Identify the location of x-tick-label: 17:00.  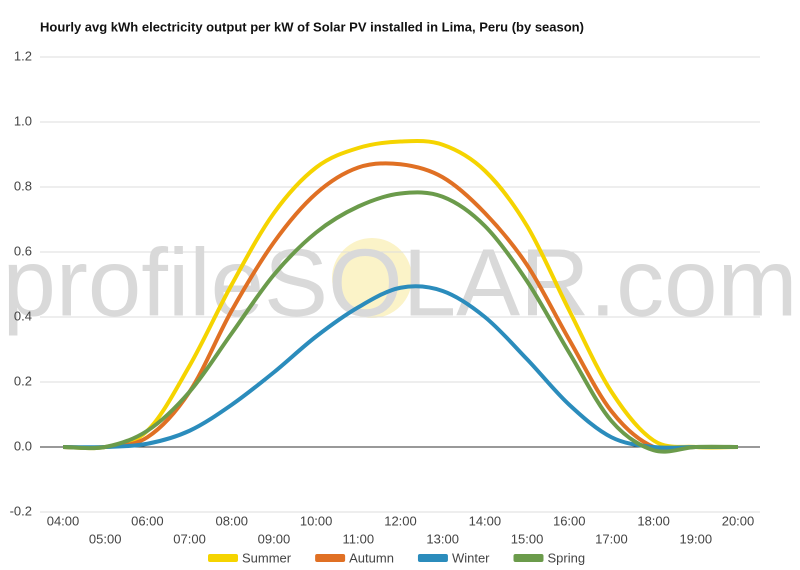
(611, 538).